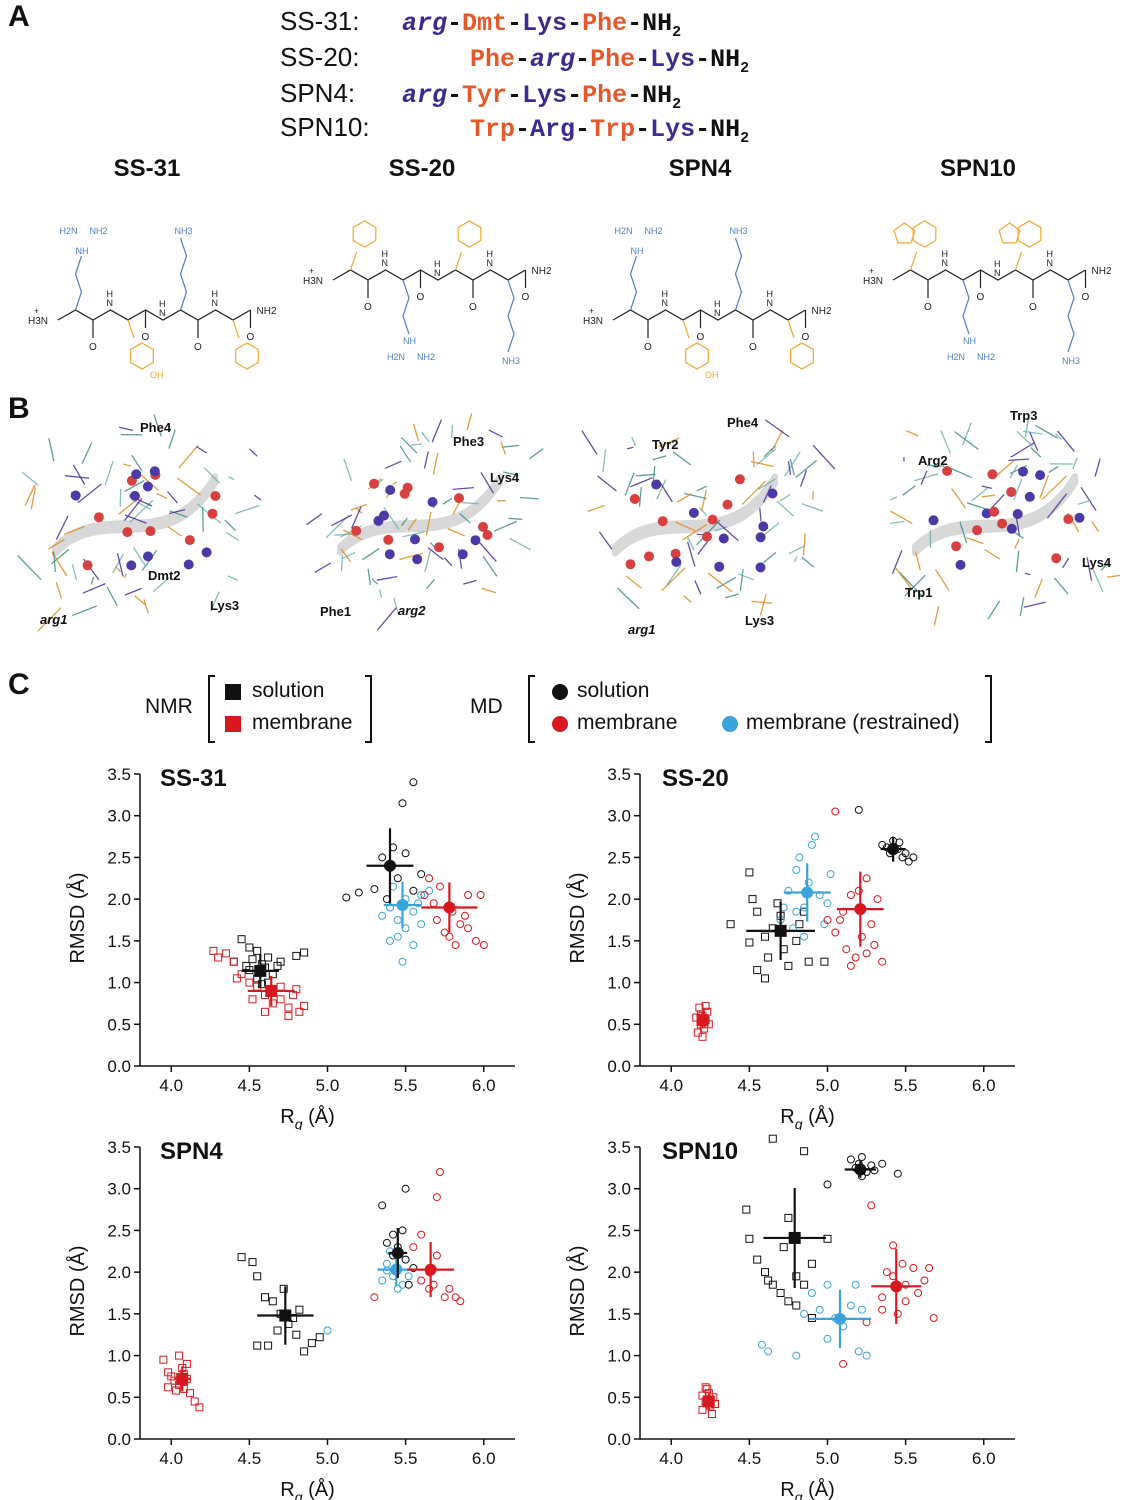 This screenshot has height=1500, width=1122. Describe the element at coordinates (119, 1230) in the screenshot. I see `y-tick-label: 2.5` at that location.